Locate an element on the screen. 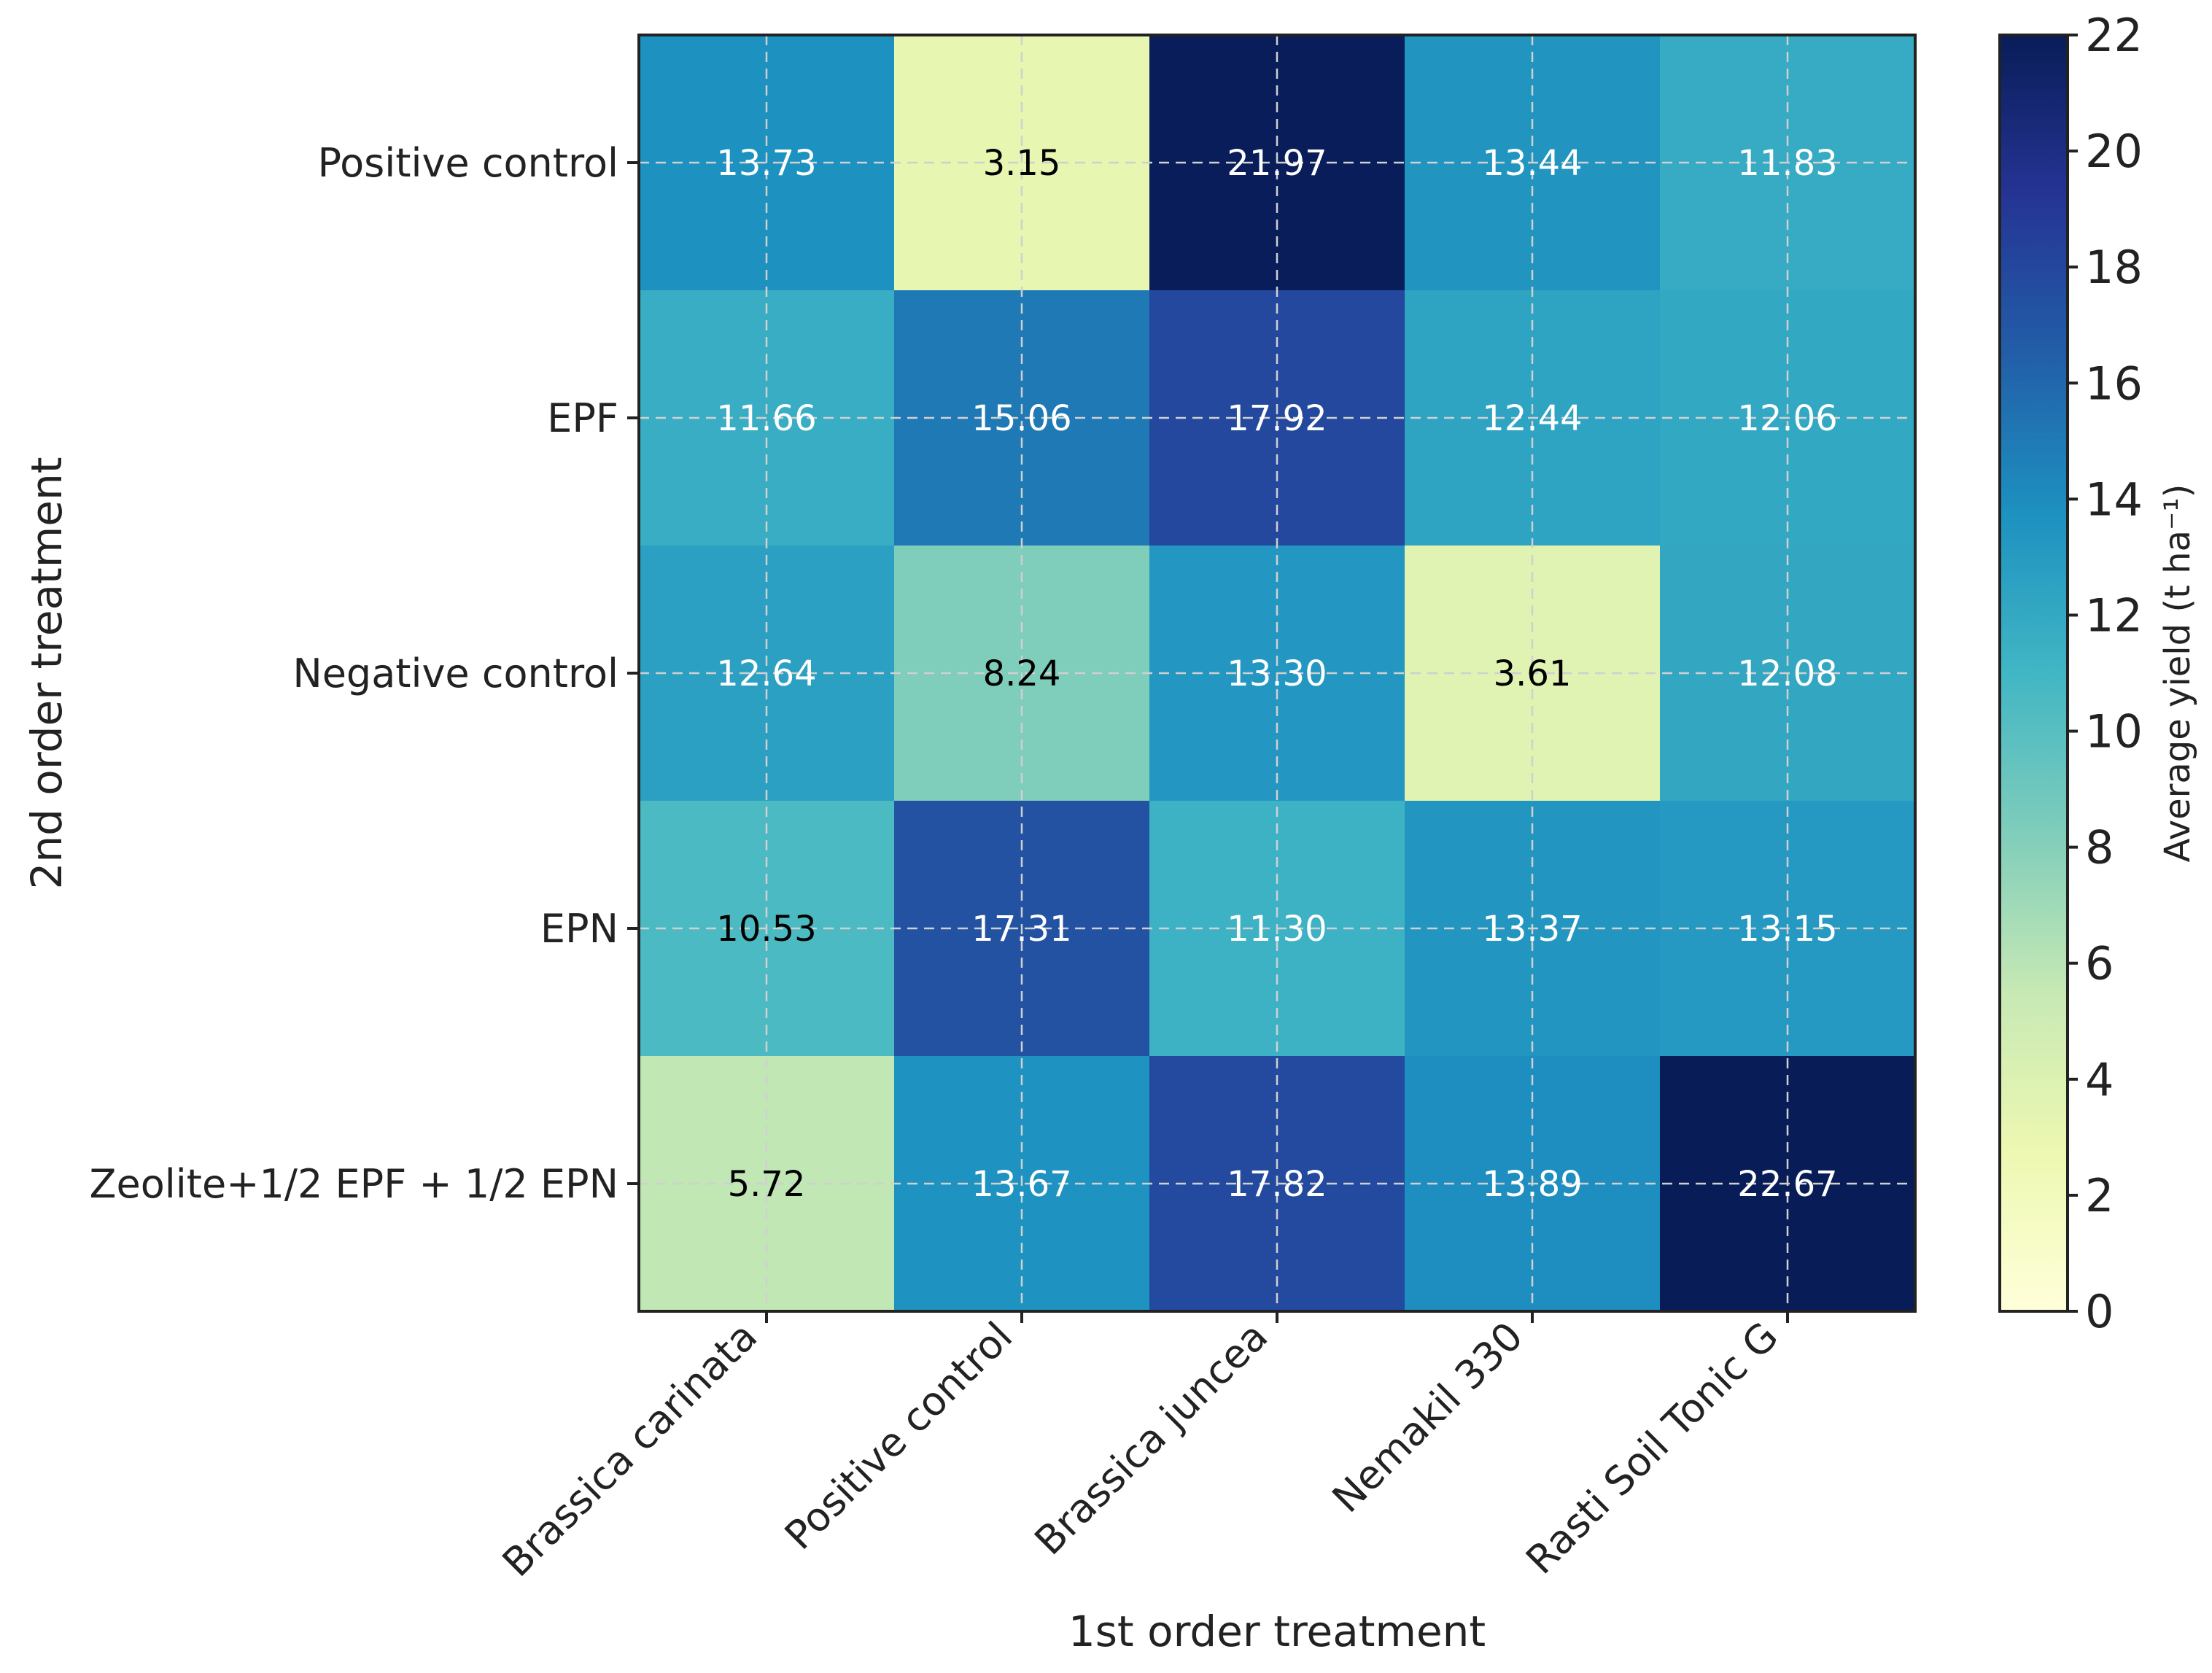 The height and width of the screenshot is (1673, 2212). cell-value-label: 13.67 is located at coordinates (1021, 1184).